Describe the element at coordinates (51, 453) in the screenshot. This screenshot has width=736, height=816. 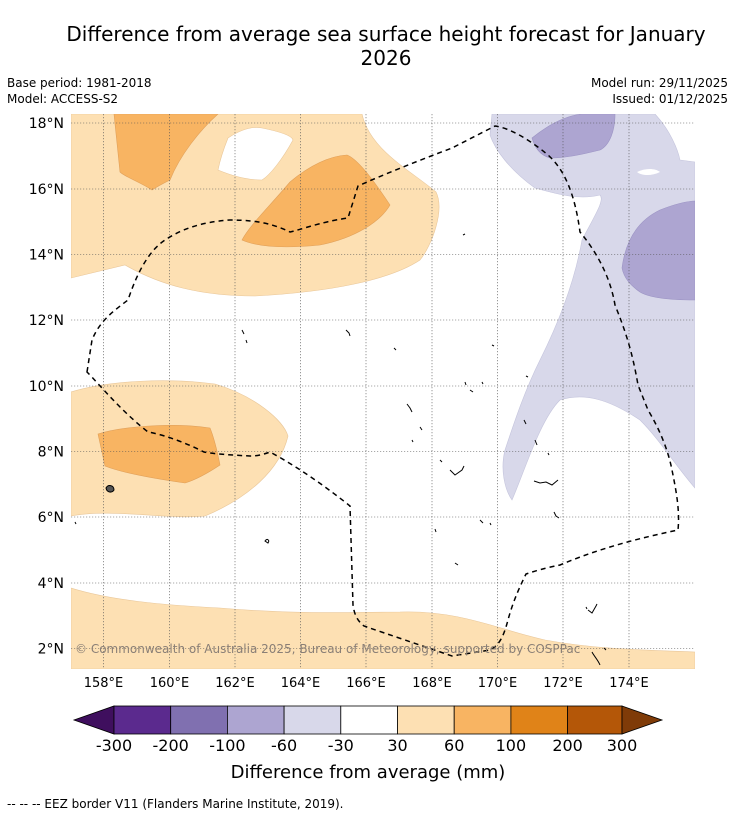
I see `lat-label: 8°N` at that location.